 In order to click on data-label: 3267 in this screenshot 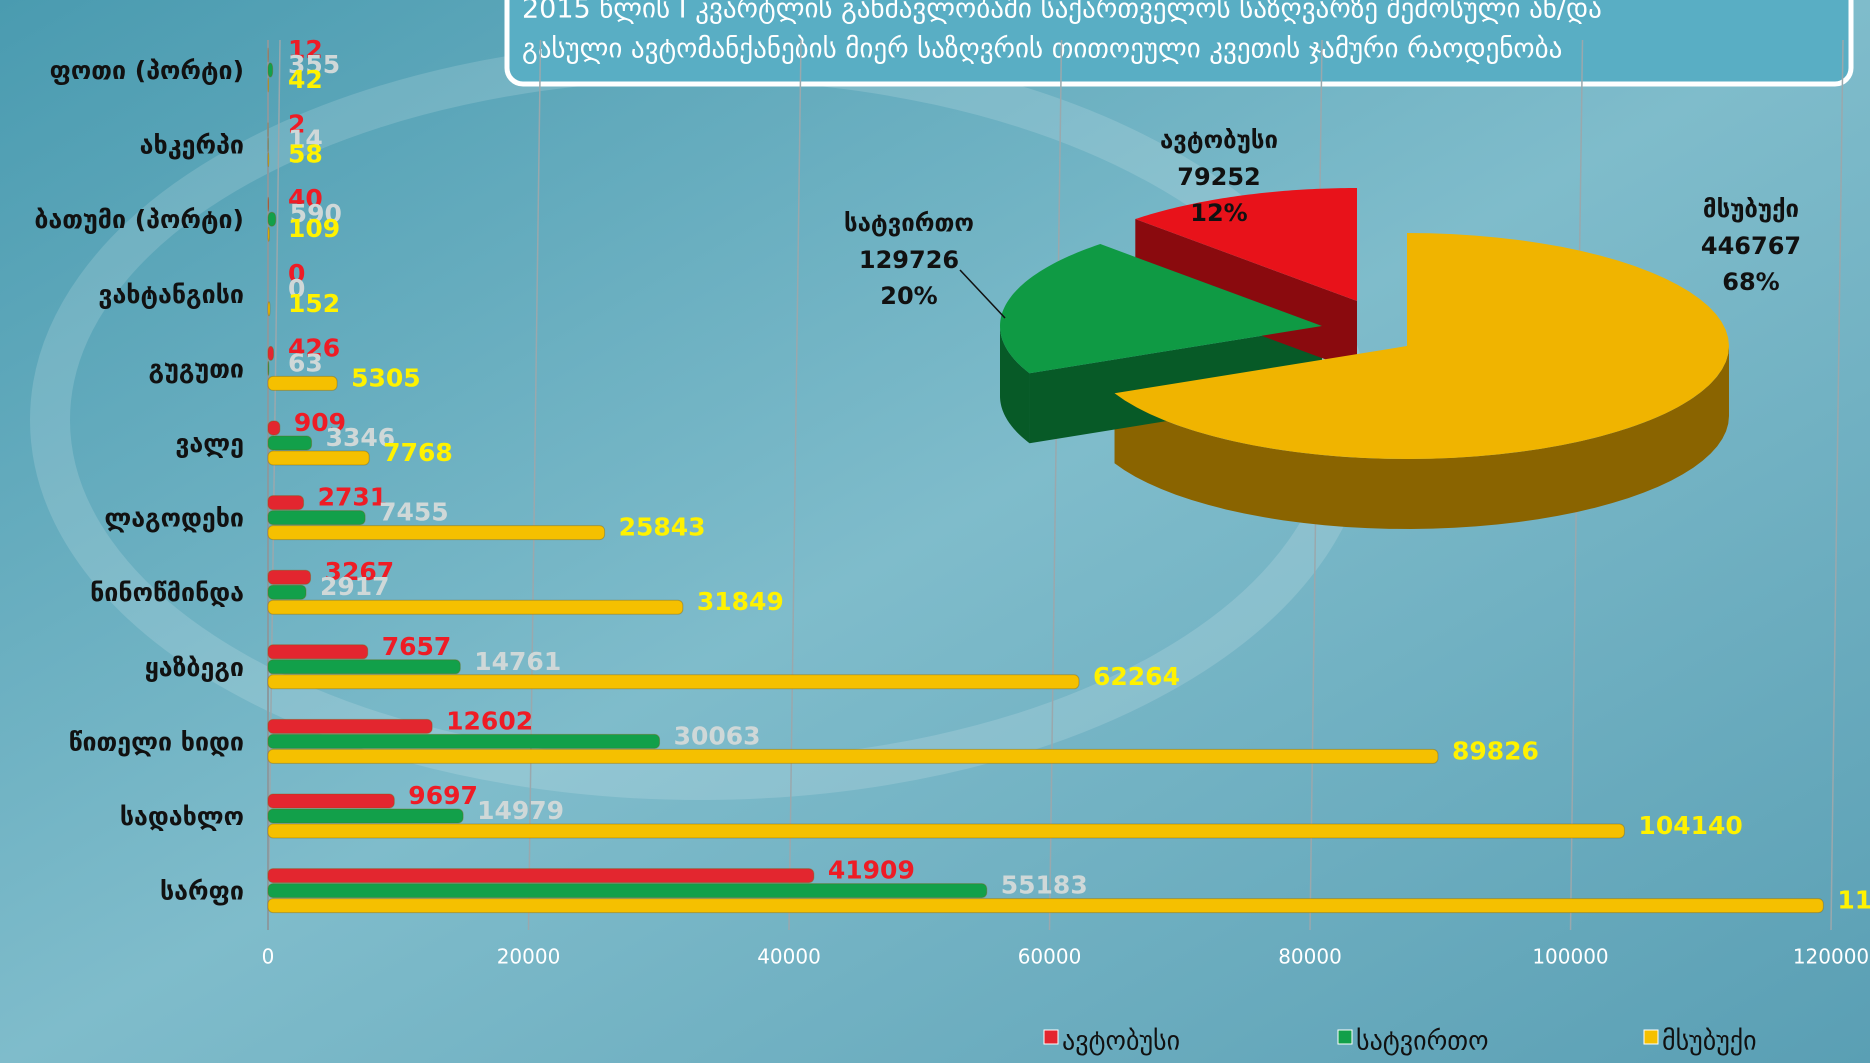, I will do `click(360, 571)`.